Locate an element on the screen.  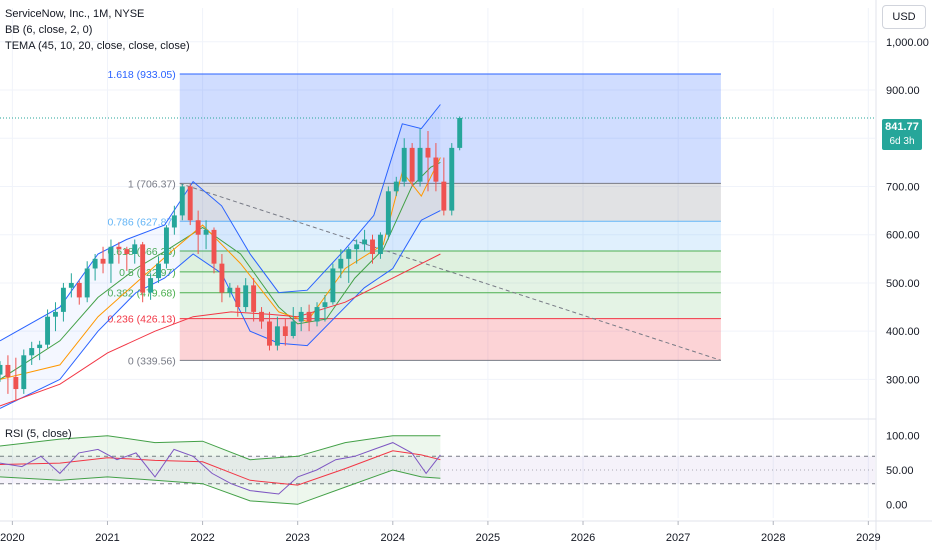
fib-level-label: 0.382 (479.68) is located at coordinates (141, 294).